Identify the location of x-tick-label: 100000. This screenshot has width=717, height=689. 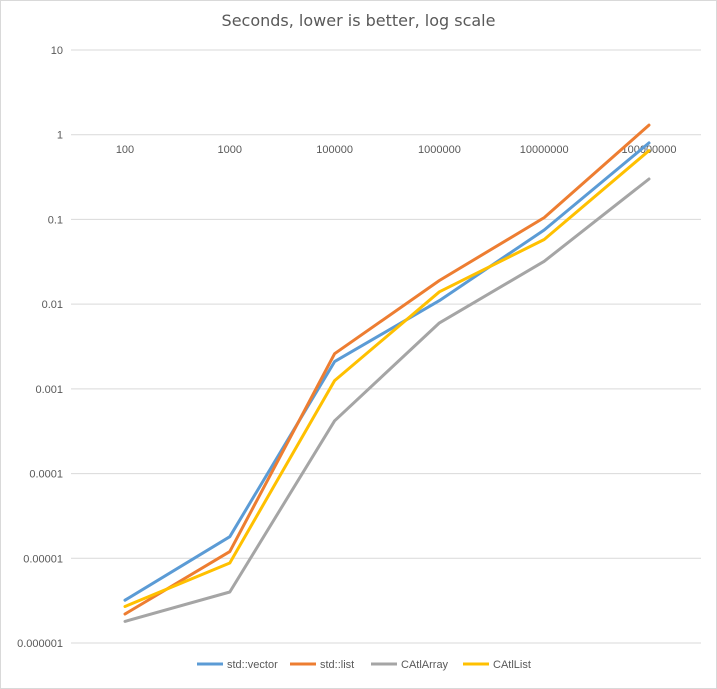
(334, 150).